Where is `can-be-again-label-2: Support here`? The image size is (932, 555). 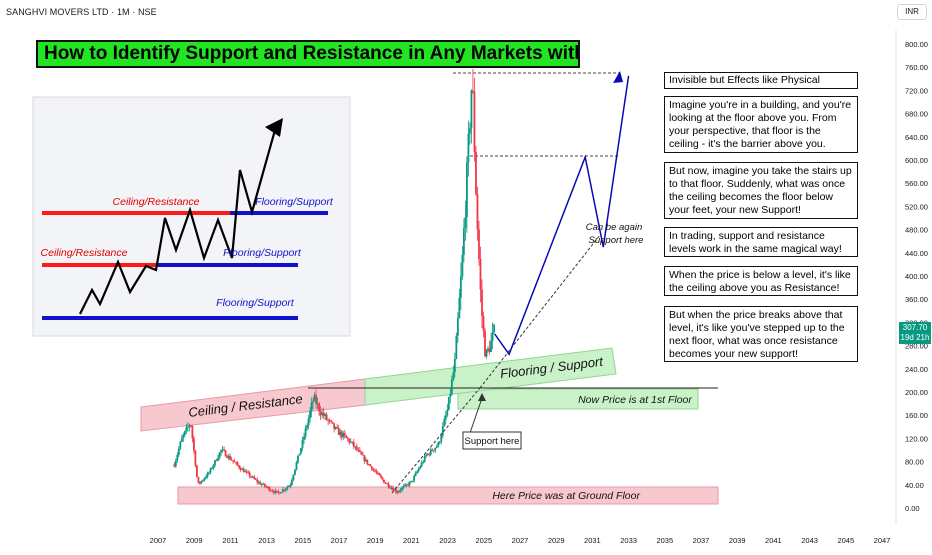 can-be-again-label-2: Support here is located at coordinates (616, 240).